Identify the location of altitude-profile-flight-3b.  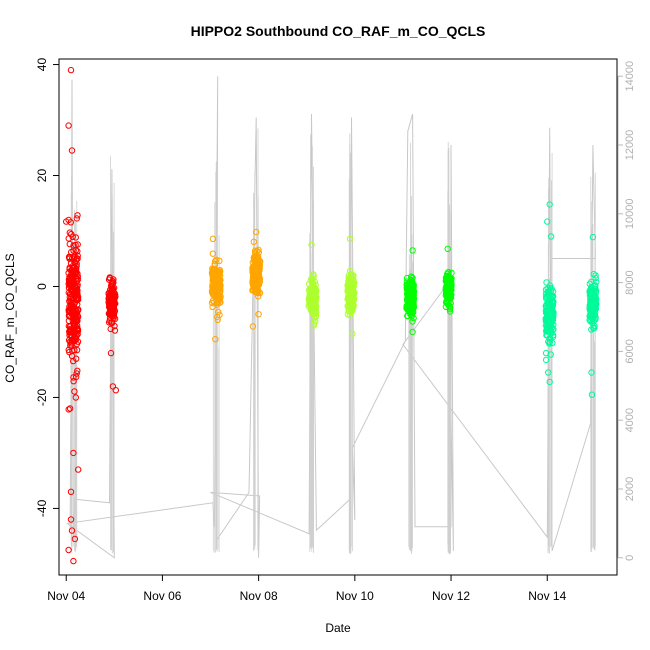
(350, 344).